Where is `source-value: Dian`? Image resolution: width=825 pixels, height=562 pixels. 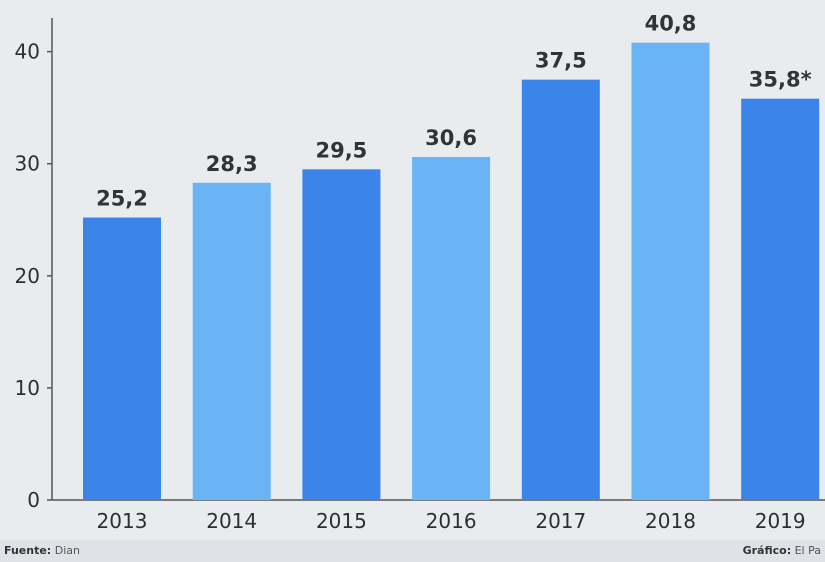 source-value: Dian is located at coordinates (67, 550).